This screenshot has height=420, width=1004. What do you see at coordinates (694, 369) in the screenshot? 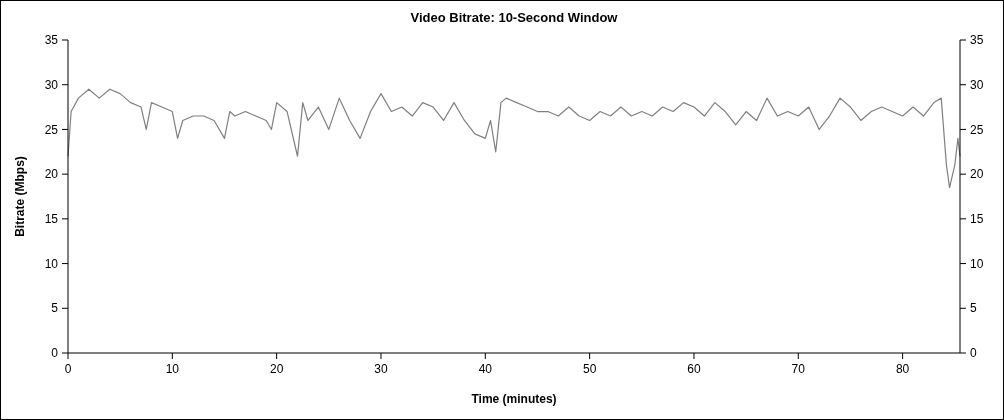
I see `x-tick-label: 60` at bounding box center [694, 369].